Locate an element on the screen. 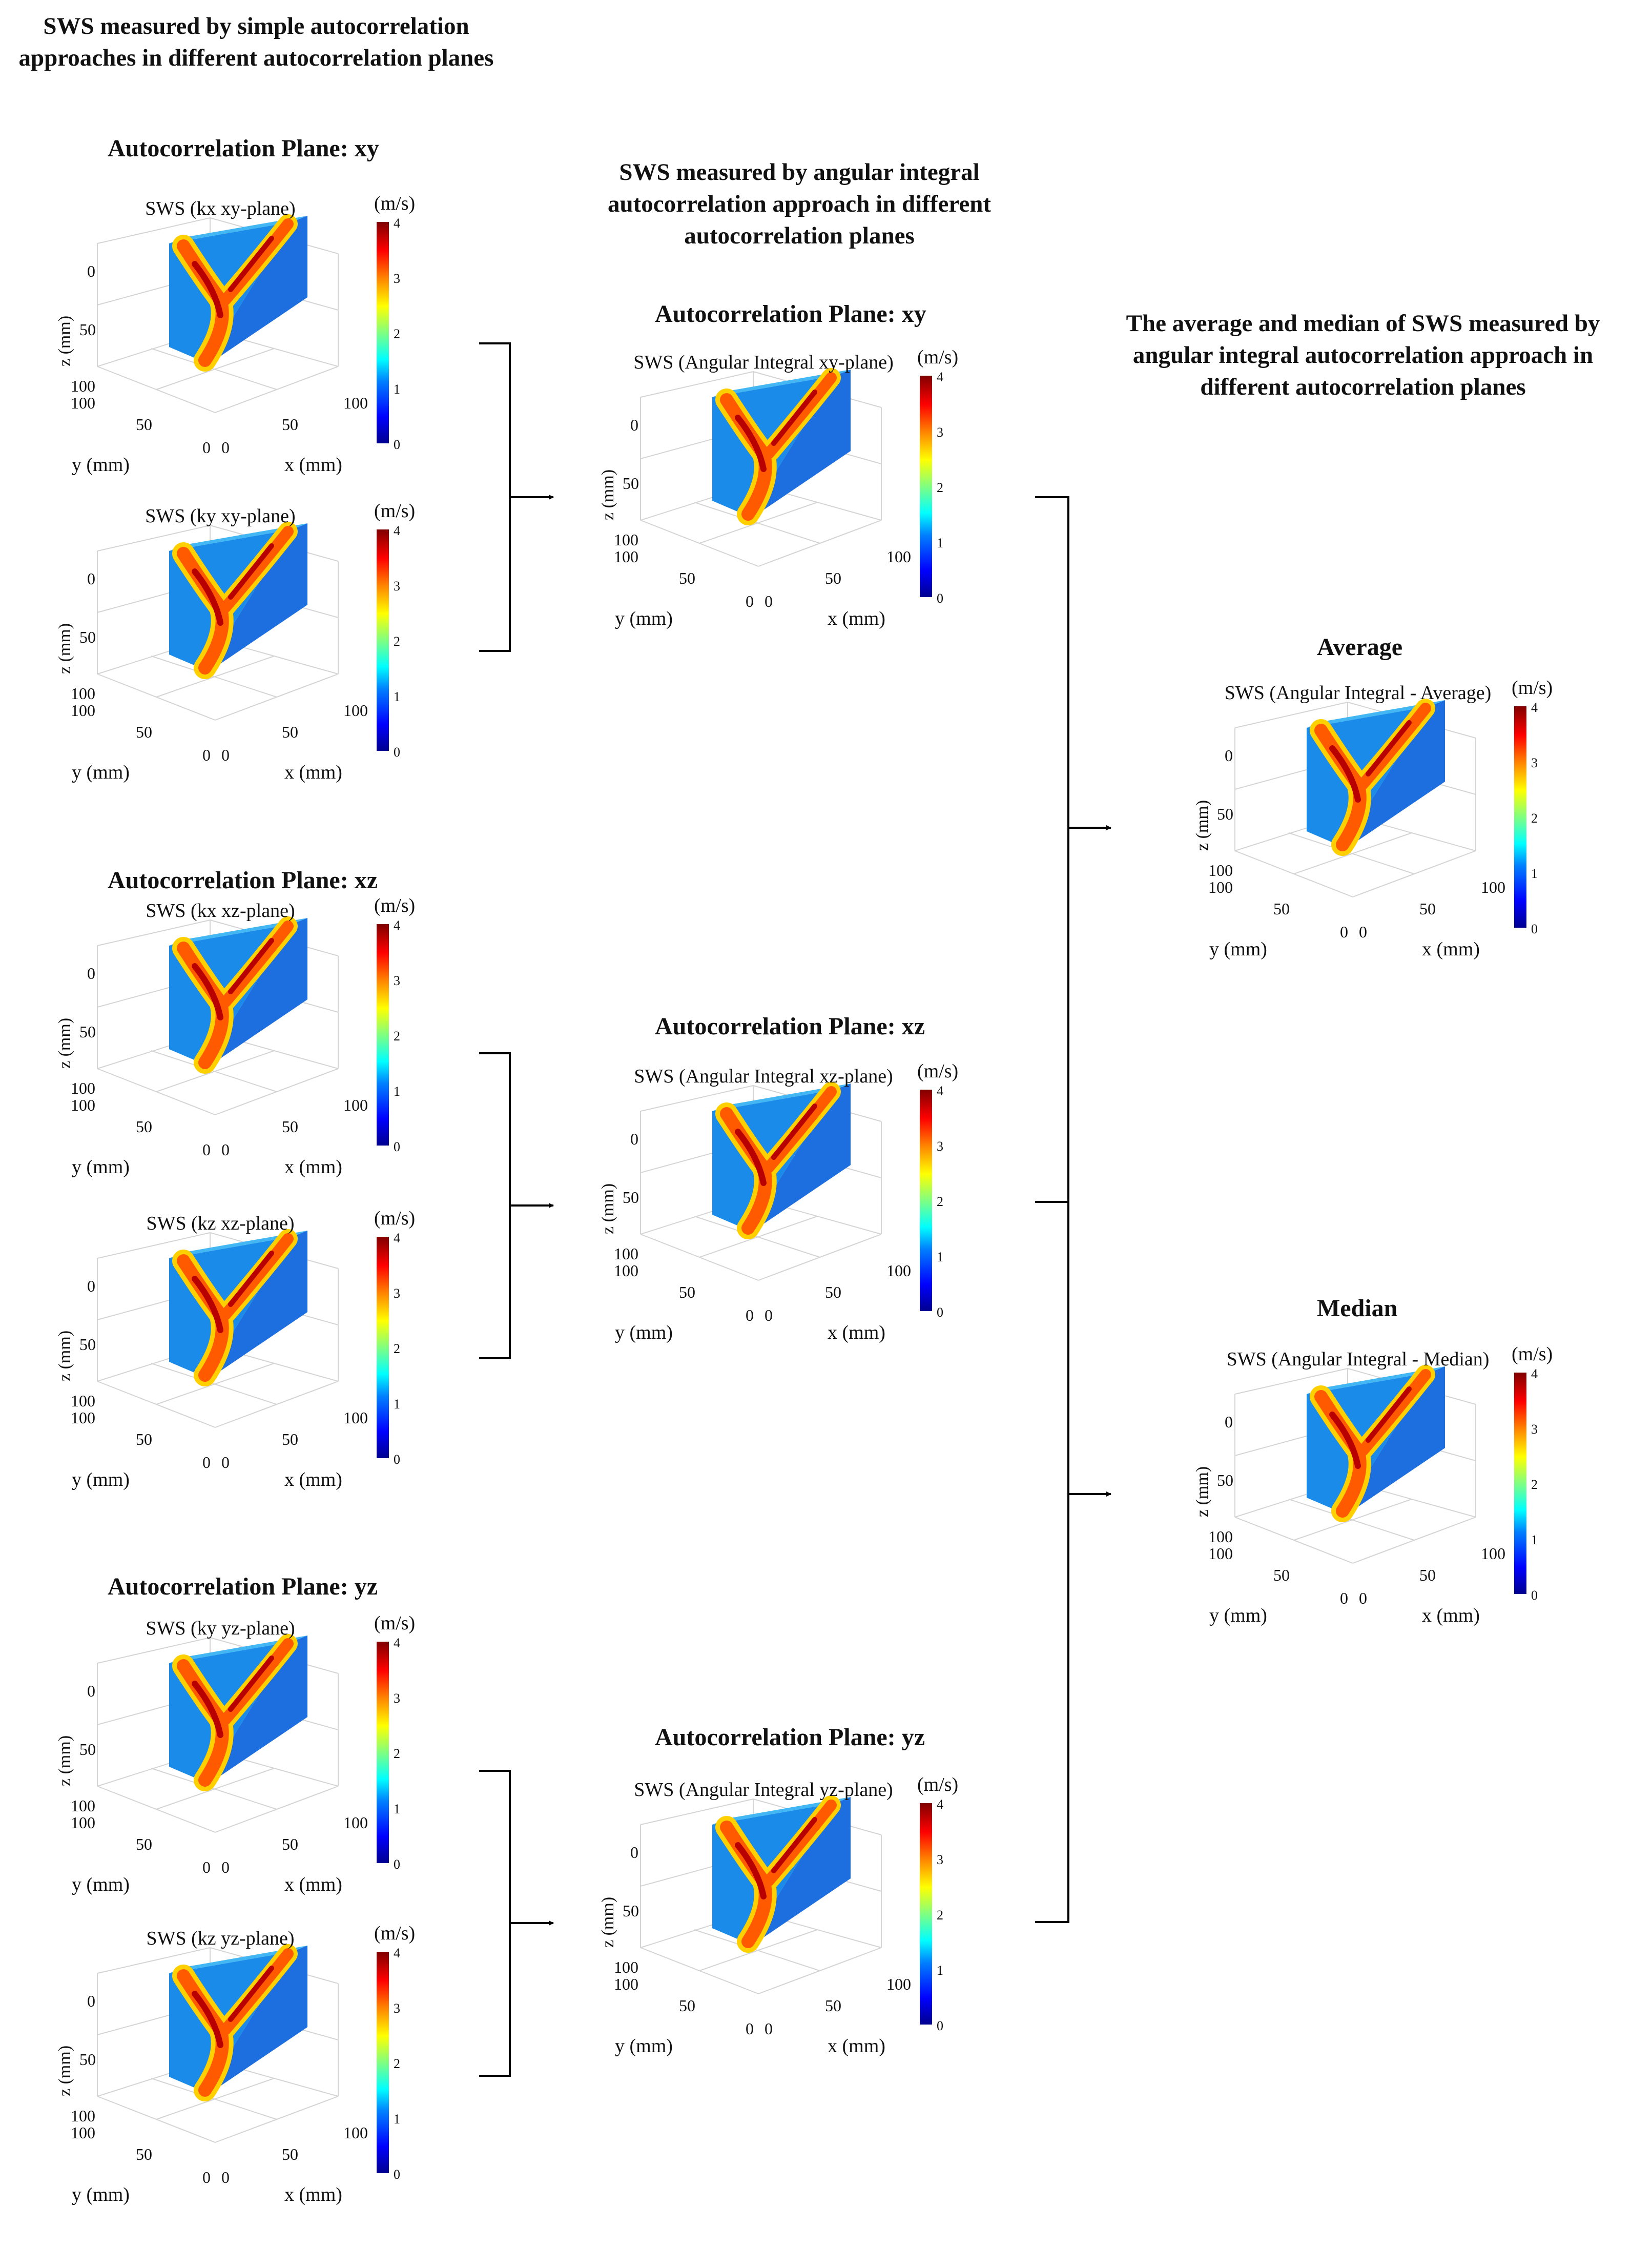 This screenshot has width=1652, height=2248. plot-title: SWS (Angular Integral - Median) is located at coordinates (1358, 1359).